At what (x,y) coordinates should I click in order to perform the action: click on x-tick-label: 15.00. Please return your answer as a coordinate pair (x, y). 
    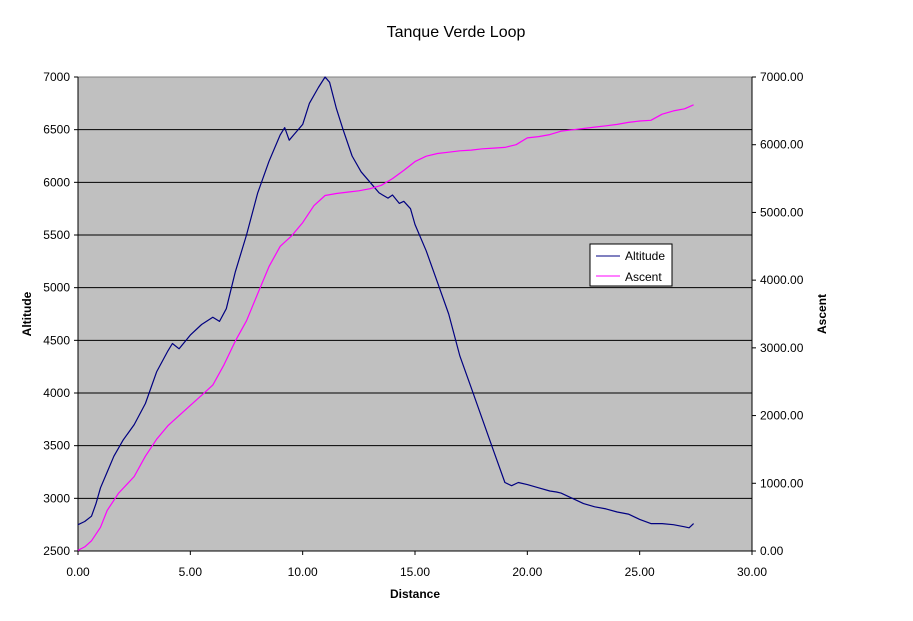
    Looking at the image, I should click on (415, 572).